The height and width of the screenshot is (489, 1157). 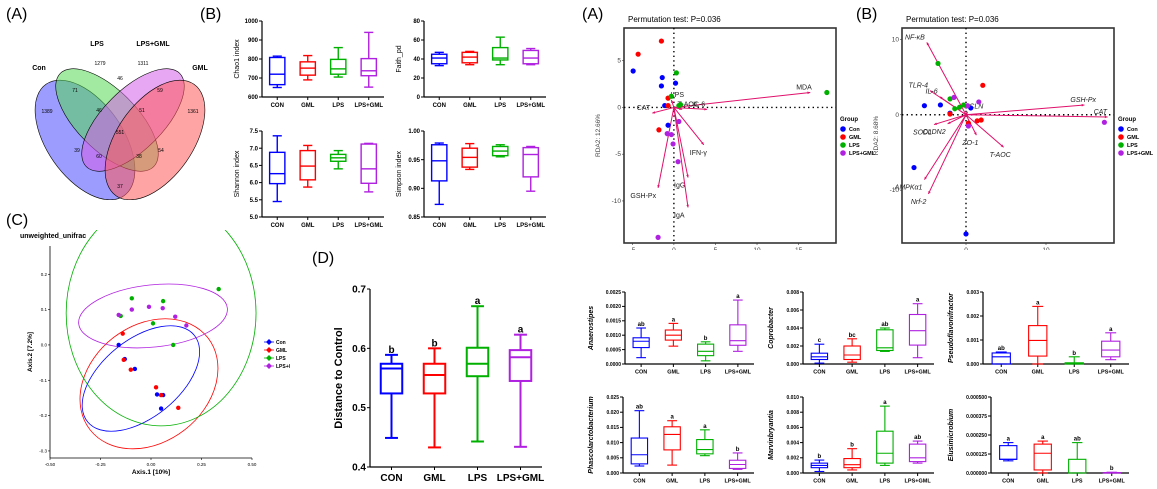 I want to click on y-axis-label: Shannon index, so click(x=237, y=173).